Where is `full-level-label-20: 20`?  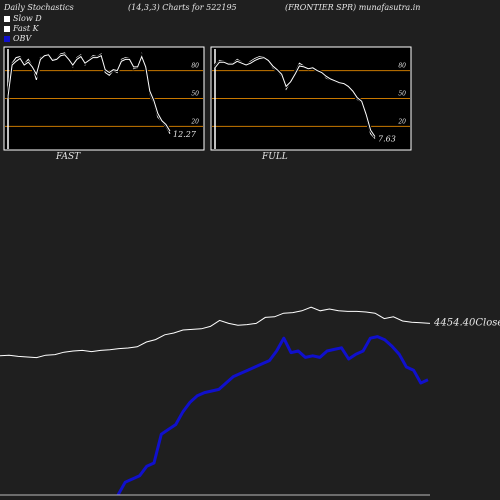
full-level-label-20: 20 is located at coordinates (401, 121).